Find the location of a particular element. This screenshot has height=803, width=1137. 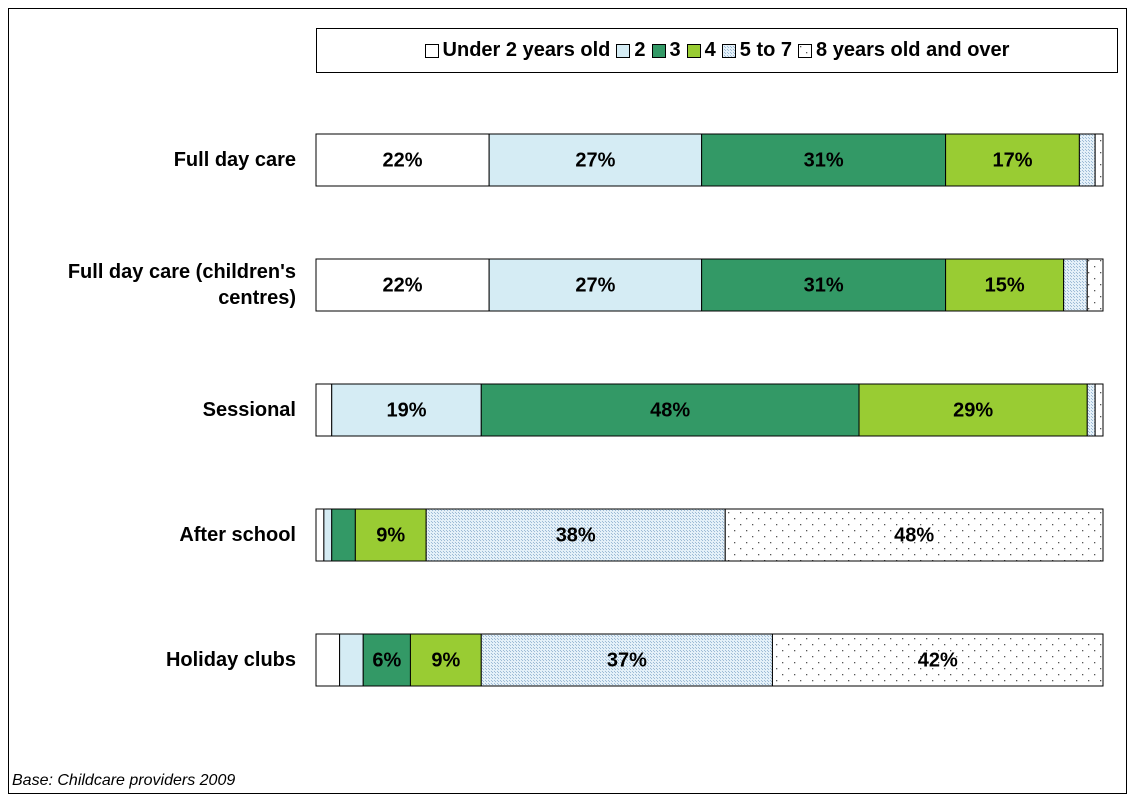

data-label: 17% is located at coordinates (1012, 160).